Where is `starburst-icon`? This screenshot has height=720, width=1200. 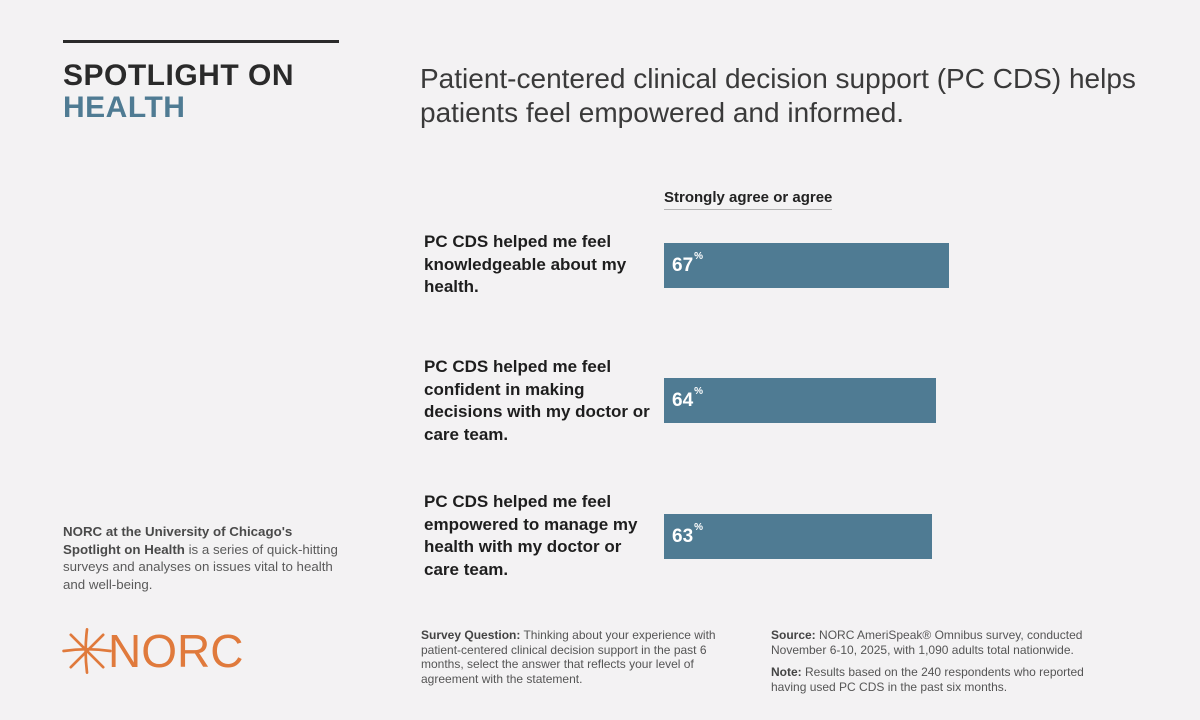
starburst-icon is located at coordinates (87, 651).